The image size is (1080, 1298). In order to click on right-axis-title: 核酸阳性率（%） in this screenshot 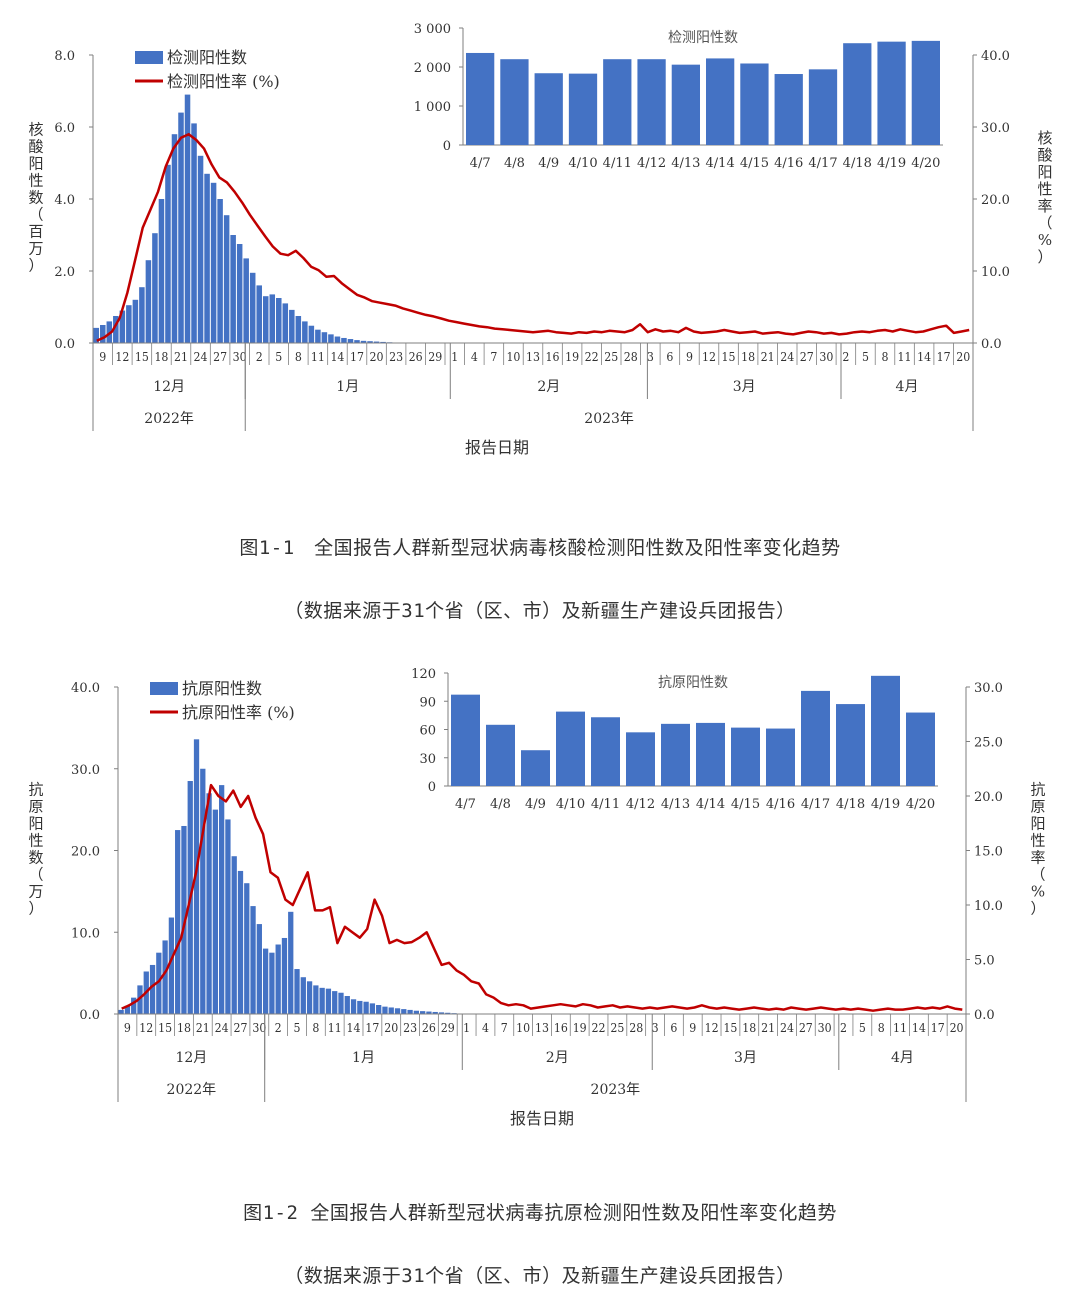, I will do `click(1044, 197)`.